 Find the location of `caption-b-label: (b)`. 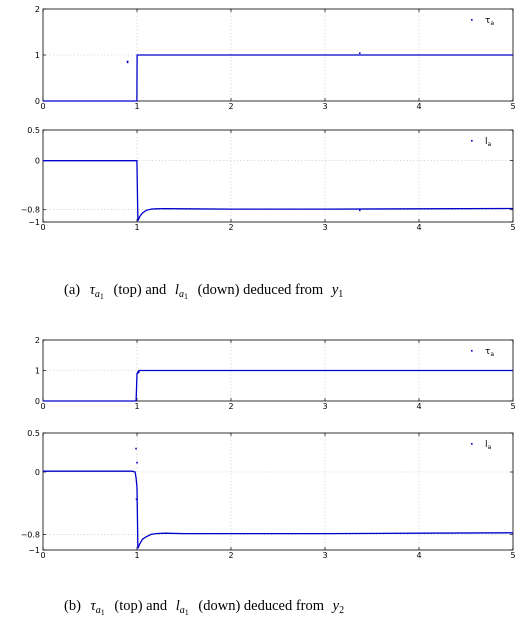

caption-b-label: (b) is located at coordinates (72, 606).